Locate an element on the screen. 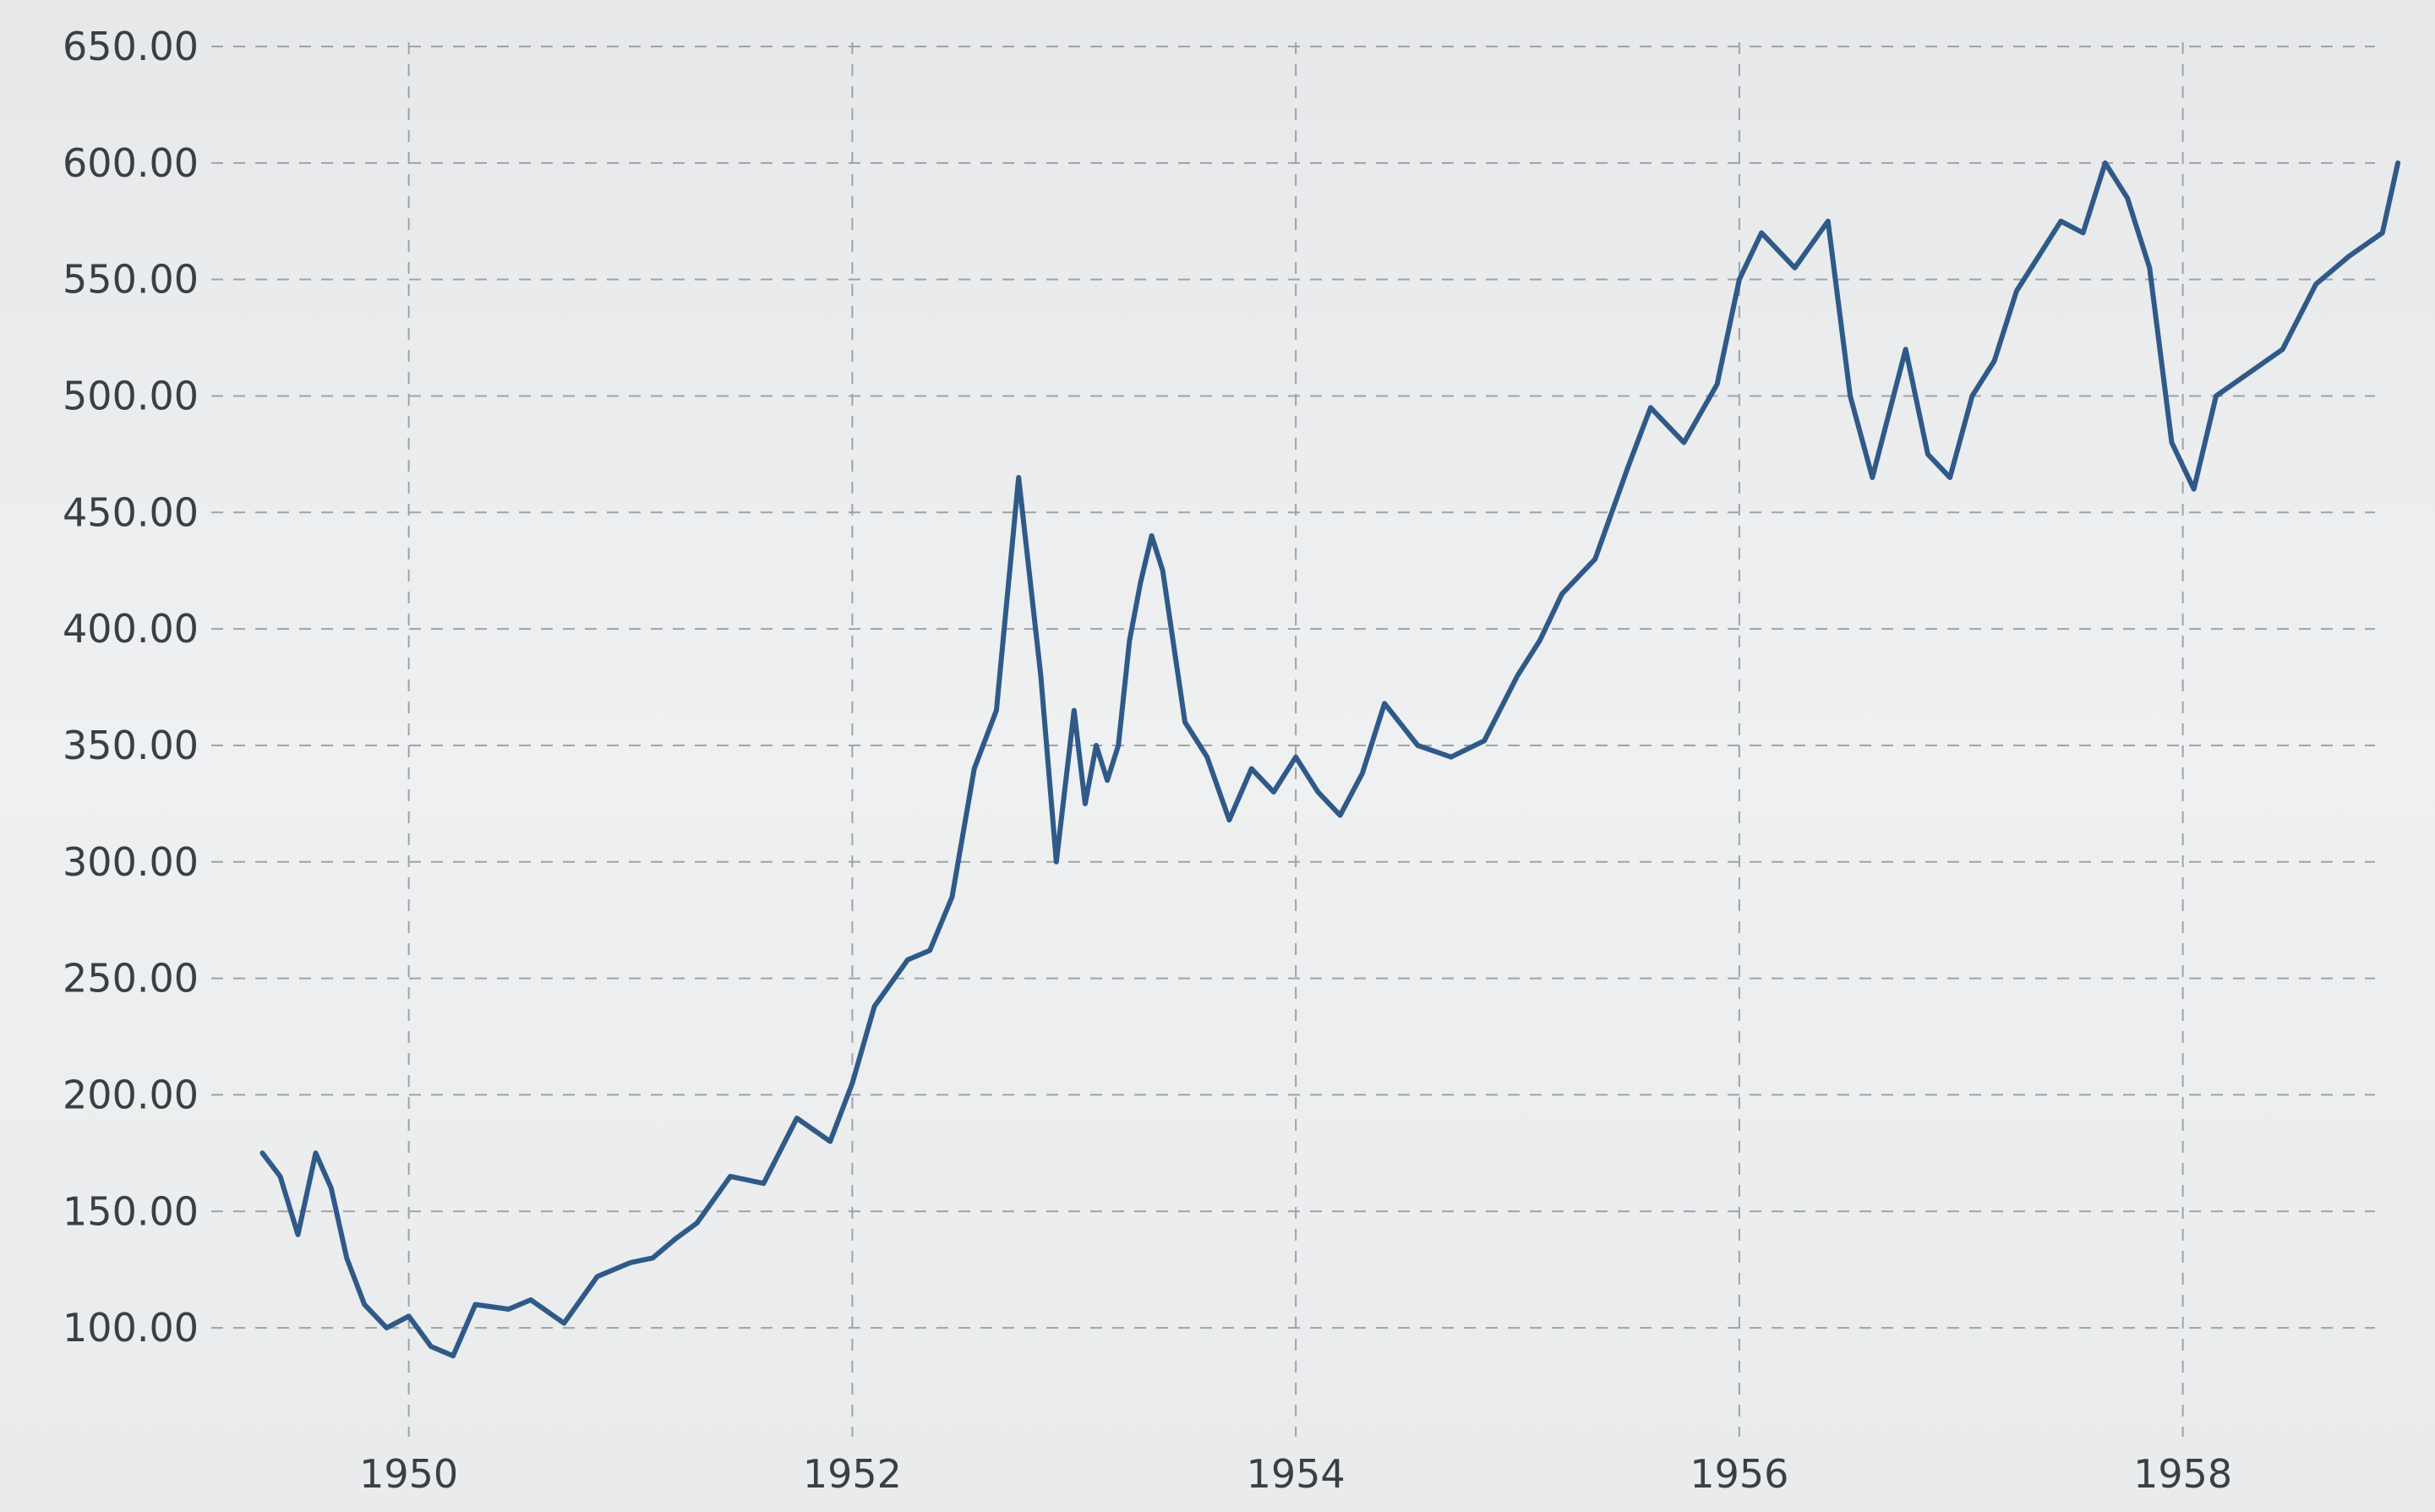 The width and height of the screenshot is (2435, 1512). y-tick-label: 350.00 is located at coordinates (131, 745).